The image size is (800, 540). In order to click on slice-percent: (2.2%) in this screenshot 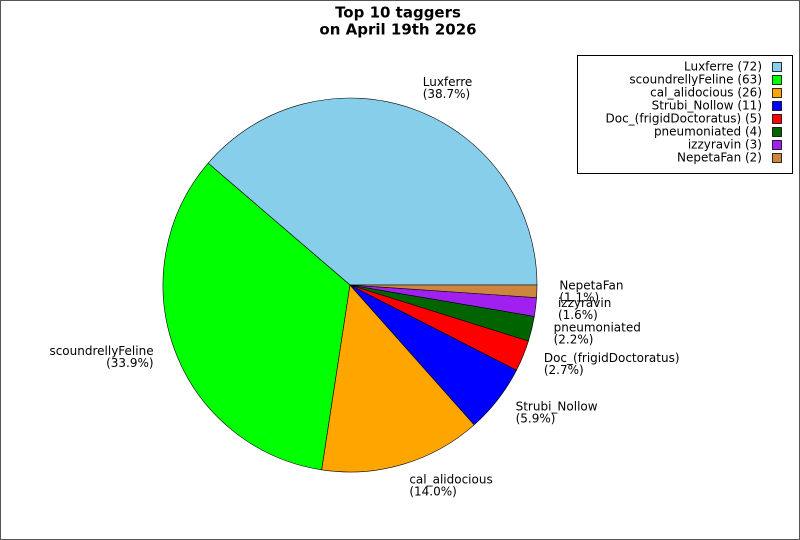, I will do `click(574, 340)`.